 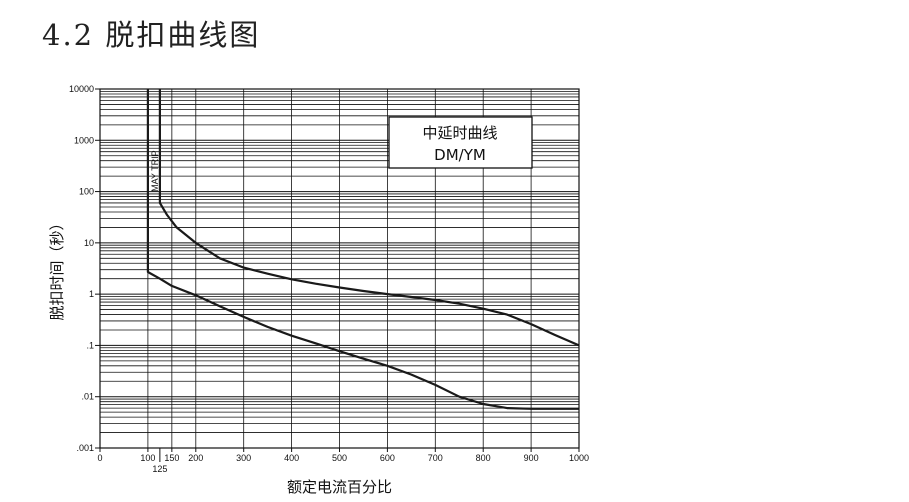 What do you see at coordinates (81, 89) in the screenshot?
I see `y-tick-label: 10000` at bounding box center [81, 89].